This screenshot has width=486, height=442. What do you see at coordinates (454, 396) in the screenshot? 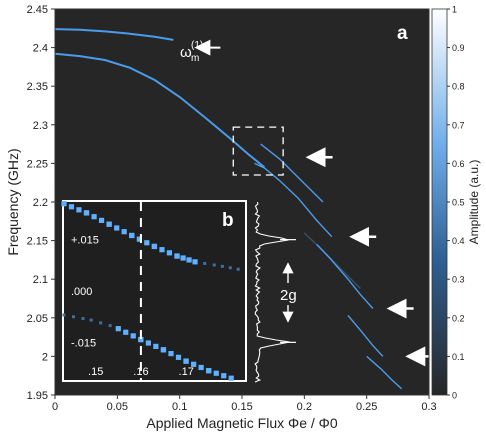
I see `colorbar-tick-label: 0` at bounding box center [454, 396].